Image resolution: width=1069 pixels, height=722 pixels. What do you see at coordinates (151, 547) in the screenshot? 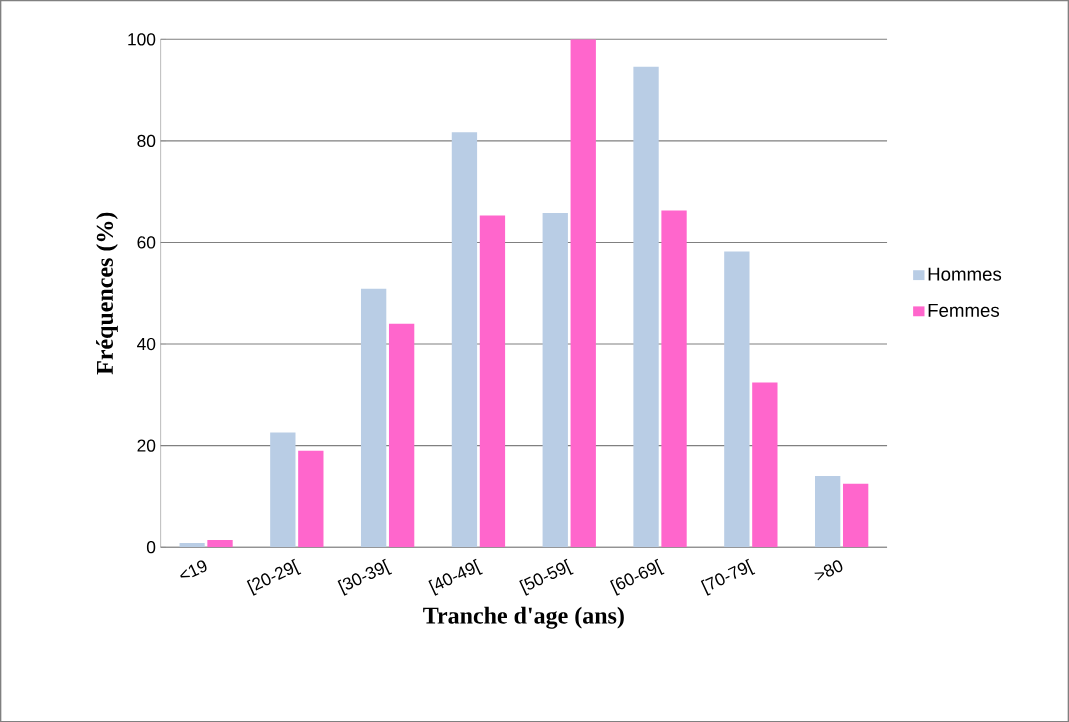
I see `y-tick-label: 0` at bounding box center [151, 547].